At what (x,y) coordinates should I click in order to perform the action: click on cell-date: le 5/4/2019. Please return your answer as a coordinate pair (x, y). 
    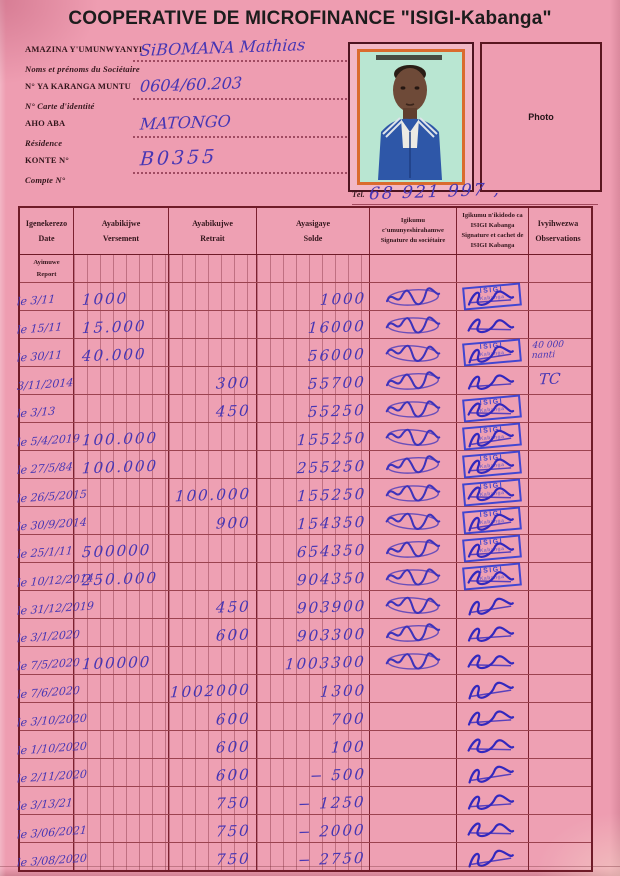
    Looking at the image, I should click on (48, 436).